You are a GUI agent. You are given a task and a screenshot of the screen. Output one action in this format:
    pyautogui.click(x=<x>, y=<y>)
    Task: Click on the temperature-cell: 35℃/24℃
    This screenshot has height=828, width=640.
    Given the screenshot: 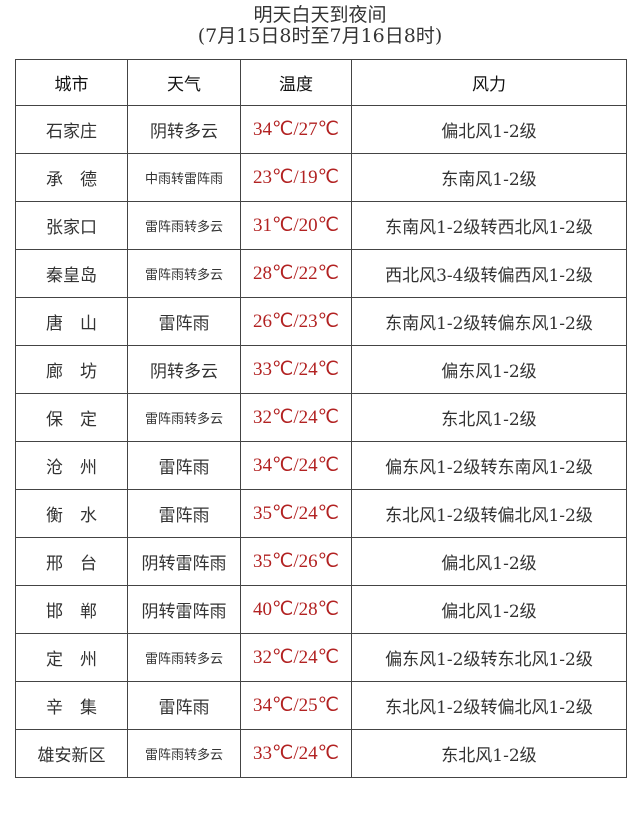 What is the action you would take?
    pyautogui.click(x=296, y=513)
    